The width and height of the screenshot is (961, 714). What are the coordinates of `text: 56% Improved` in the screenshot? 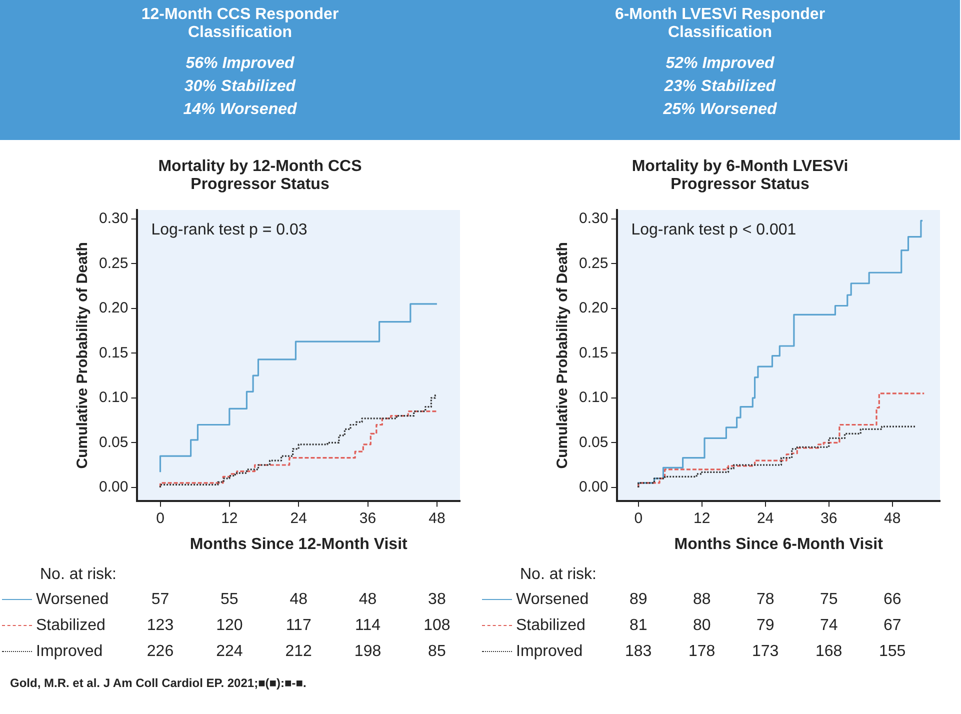 It's located at (240, 64).